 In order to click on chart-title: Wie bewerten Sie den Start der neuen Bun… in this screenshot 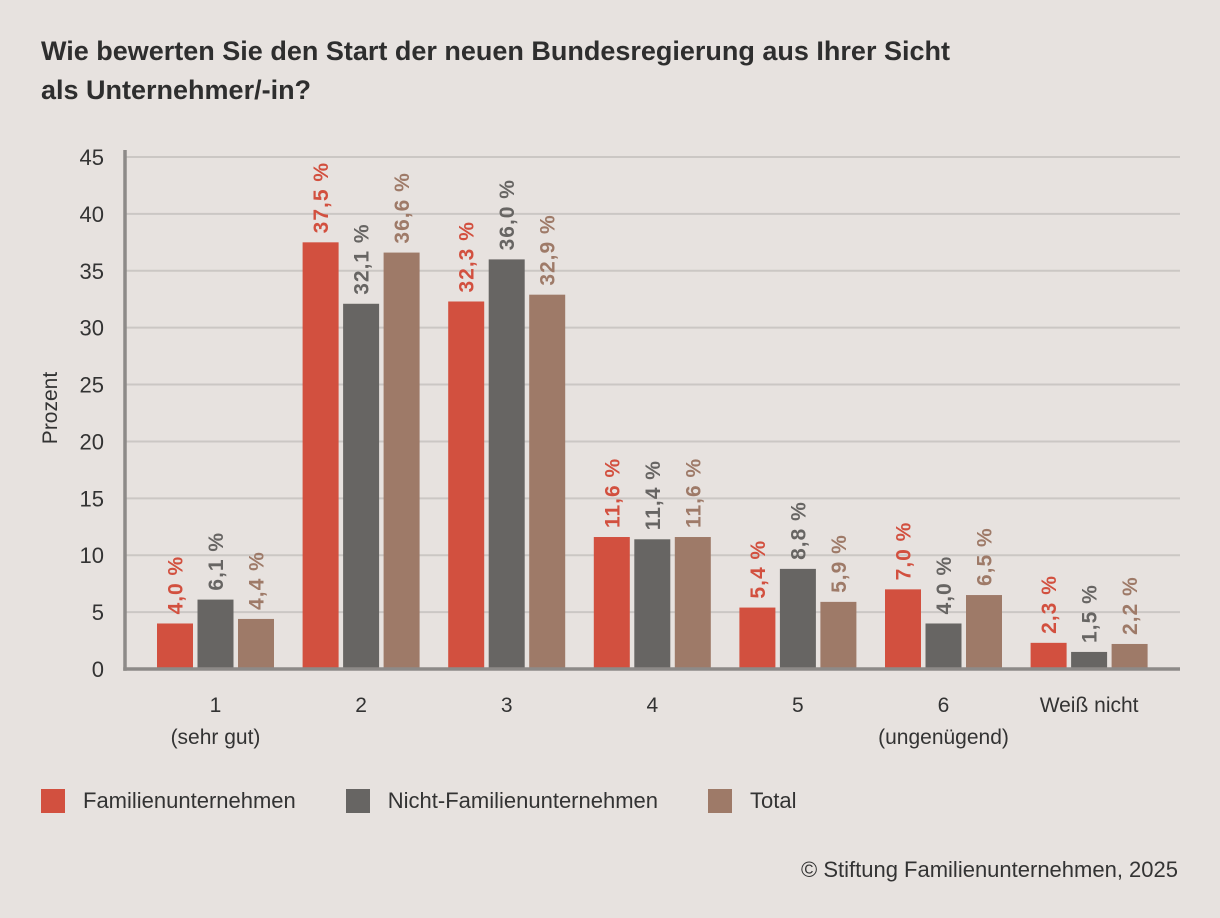, I will do `click(495, 70)`.